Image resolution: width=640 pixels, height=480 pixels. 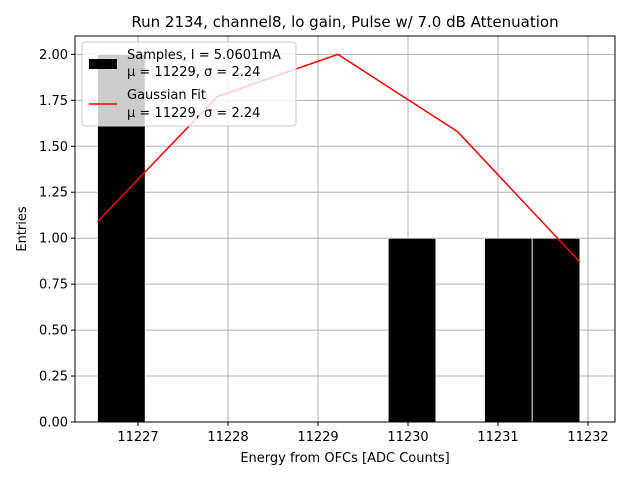 I want to click on y-axis-label: Entries, so click(x=22, y=229).